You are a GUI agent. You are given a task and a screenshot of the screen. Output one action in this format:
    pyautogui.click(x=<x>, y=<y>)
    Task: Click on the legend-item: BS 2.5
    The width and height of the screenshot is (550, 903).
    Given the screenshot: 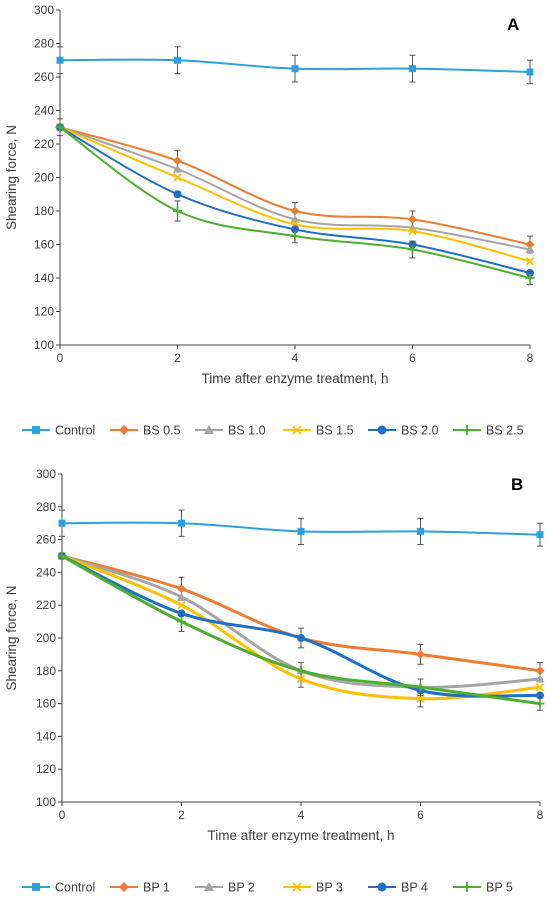 What is the action you would take?
    pyautogui.click(x=488, y=431)
    